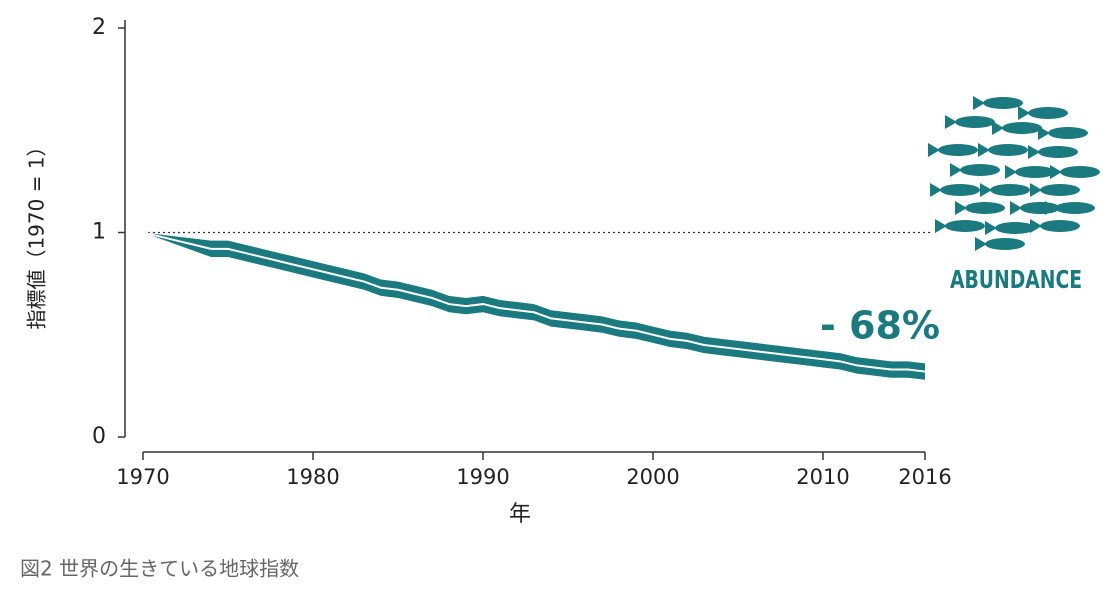  What do you see at coordinates (880, 326) in the screenshot?
I see `annotation: - 68%` at bounding box center [880, 326].